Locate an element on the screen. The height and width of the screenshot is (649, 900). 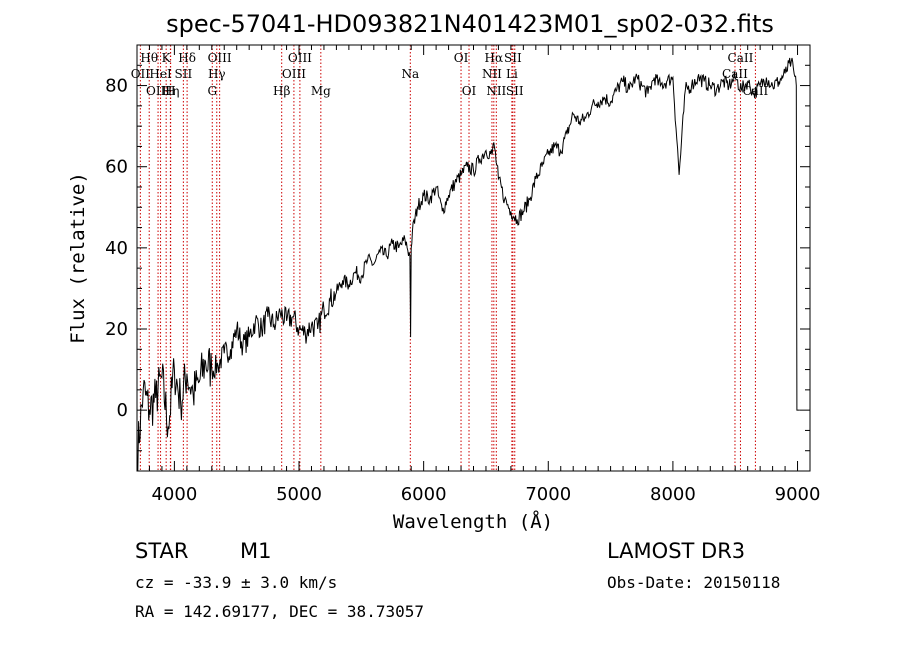
emission-line-label-9: OIII is located at coordinates (220, 58).